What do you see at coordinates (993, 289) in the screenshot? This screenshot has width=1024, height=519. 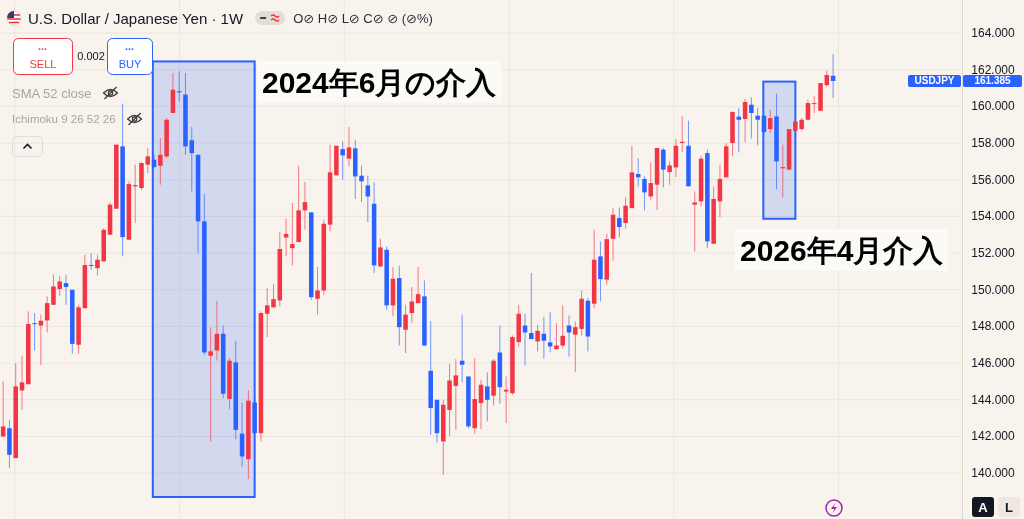 I see `y-tick-label: 150.000` at bounding box center [993, 289].